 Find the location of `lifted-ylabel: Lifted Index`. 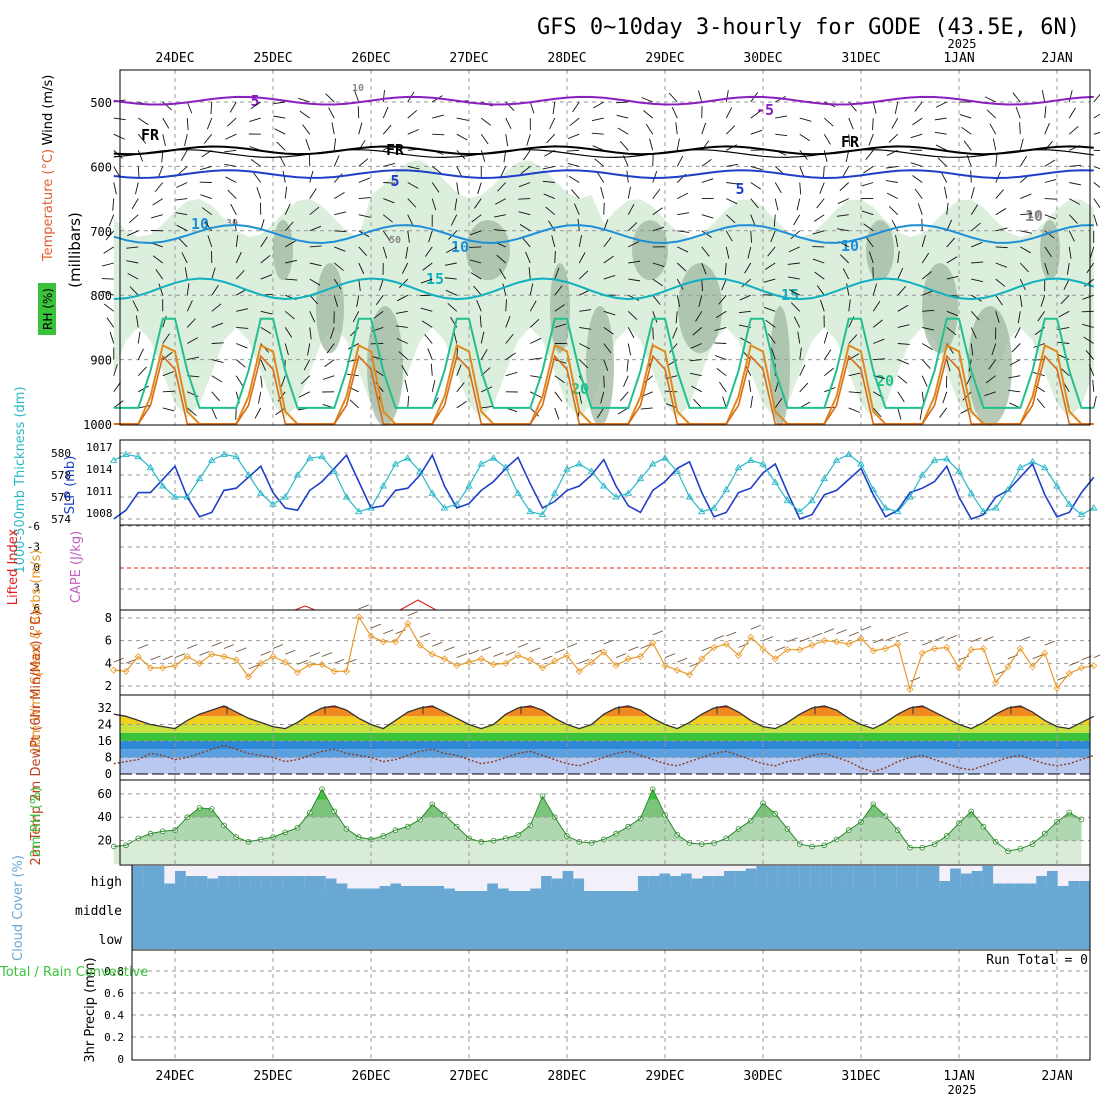

lifted-ylabel: Lifted Index is located at coordinates (13, 566).